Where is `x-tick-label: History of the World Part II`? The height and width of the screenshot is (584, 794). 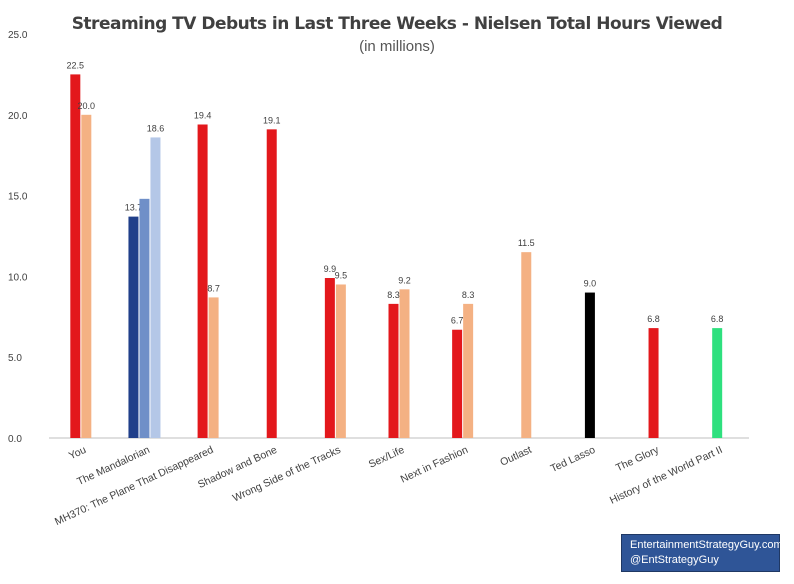 x-tick-label: History of the World Part II is located at coordinates (666, 475).